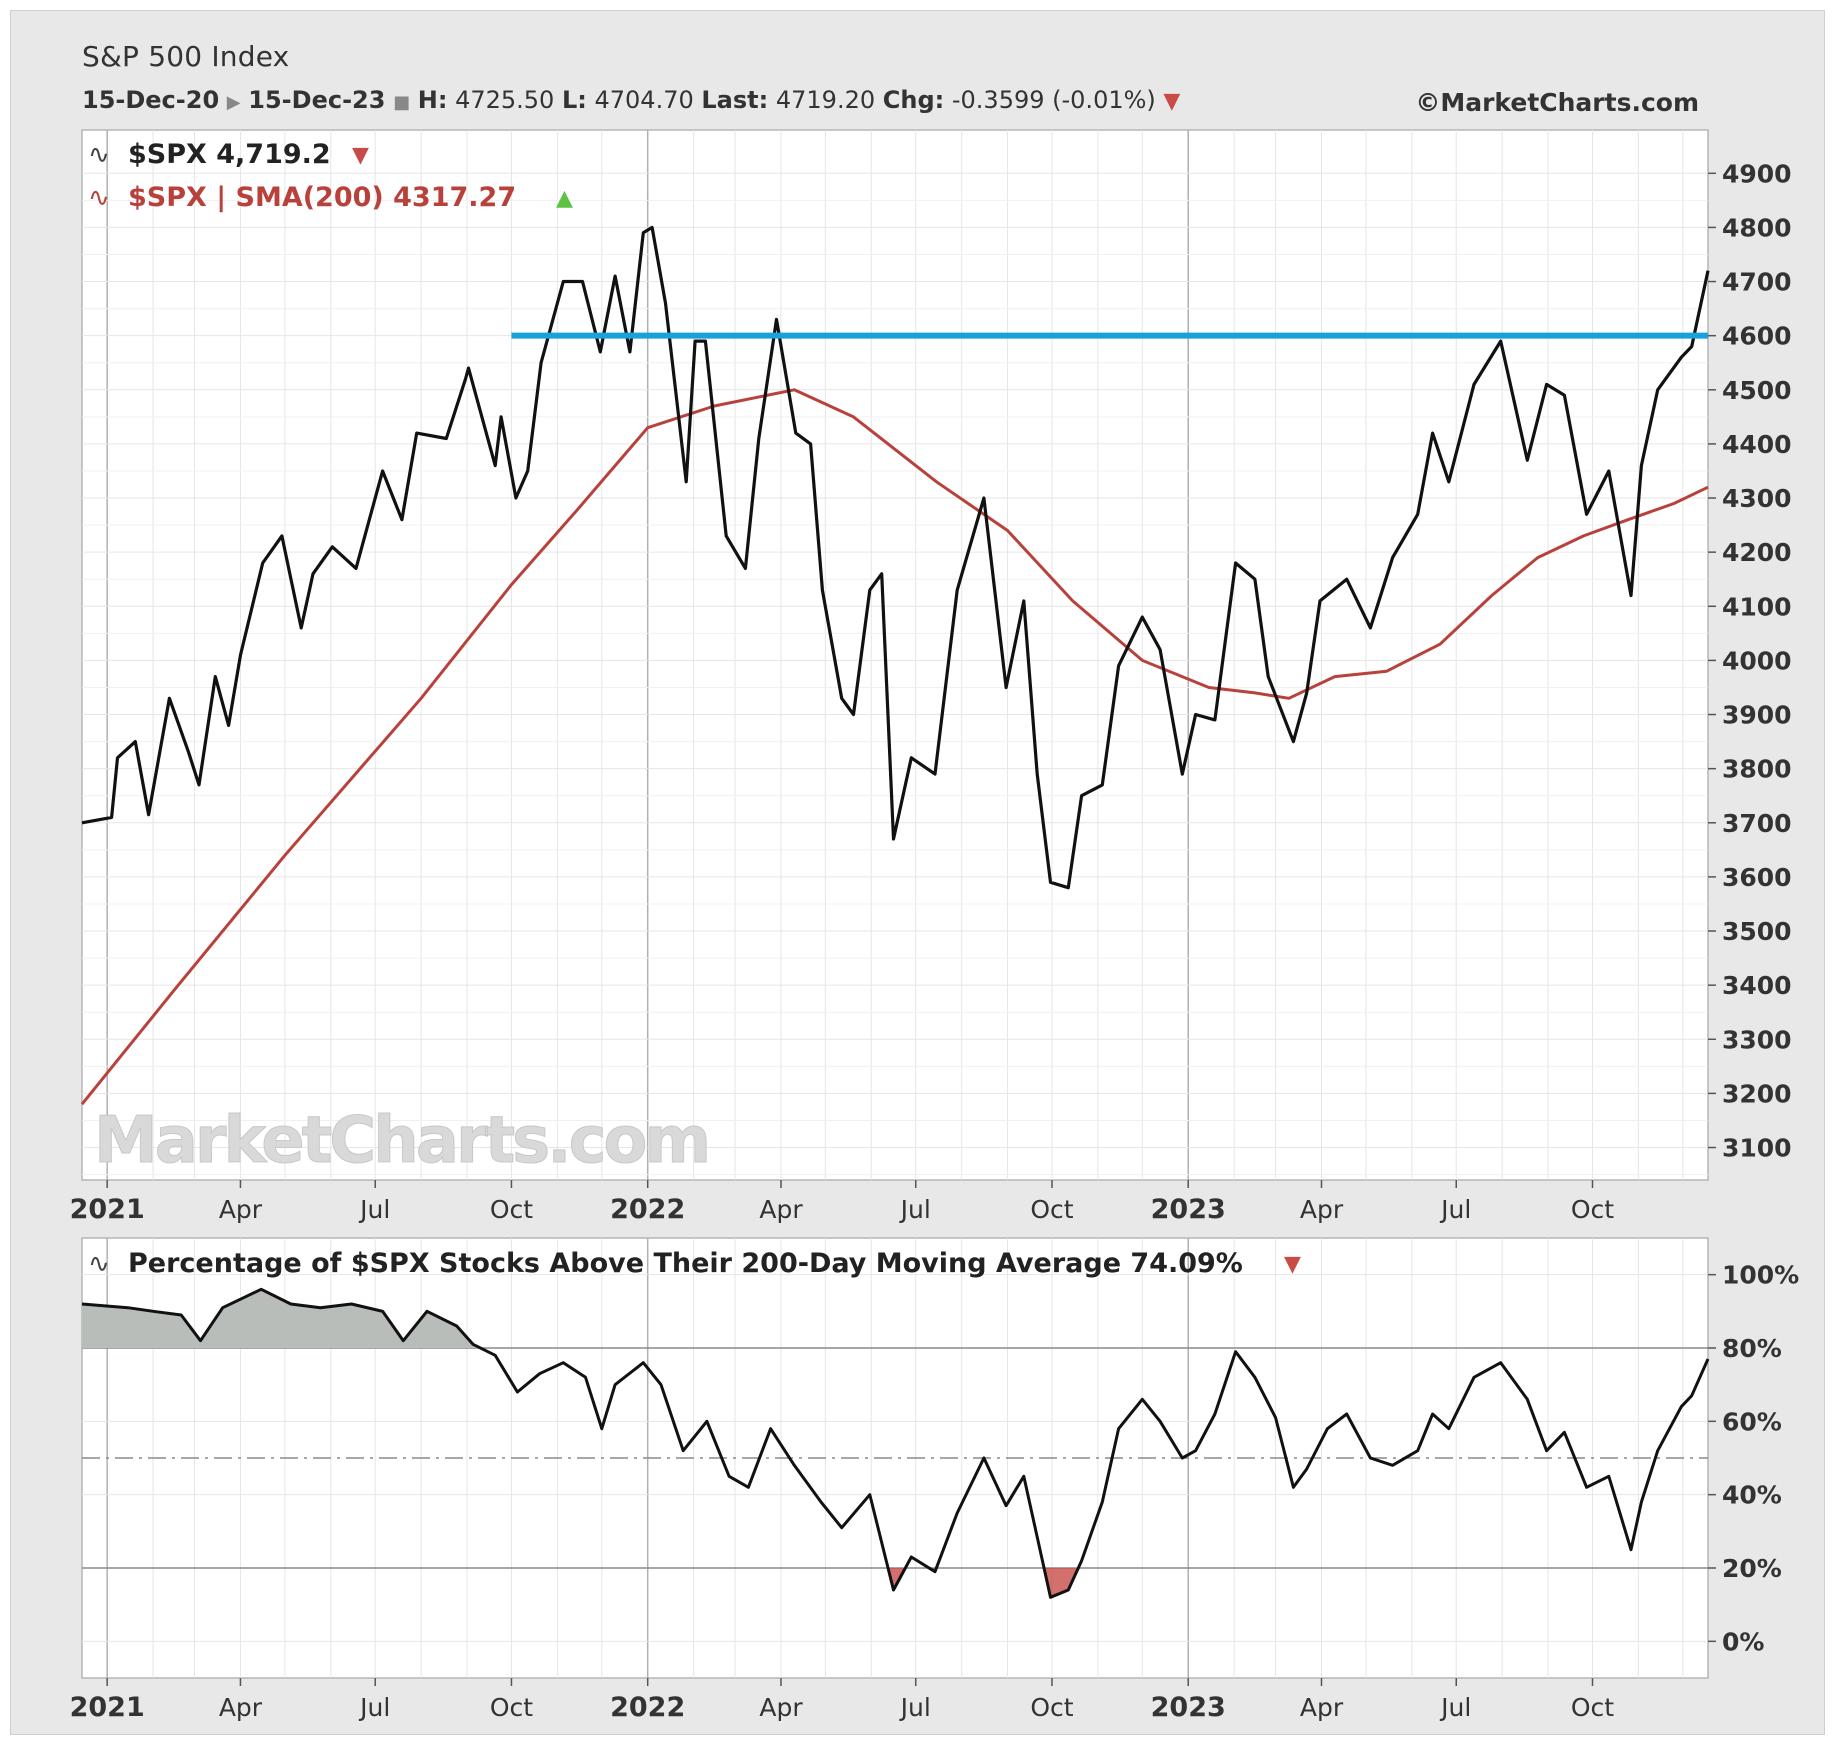 The height and width of the screenshot is (1745, 1845). Describe the element at coordinates (1752, 1421) in the screenshot. I see `breadth-y-tick-label: 60%` at that location.